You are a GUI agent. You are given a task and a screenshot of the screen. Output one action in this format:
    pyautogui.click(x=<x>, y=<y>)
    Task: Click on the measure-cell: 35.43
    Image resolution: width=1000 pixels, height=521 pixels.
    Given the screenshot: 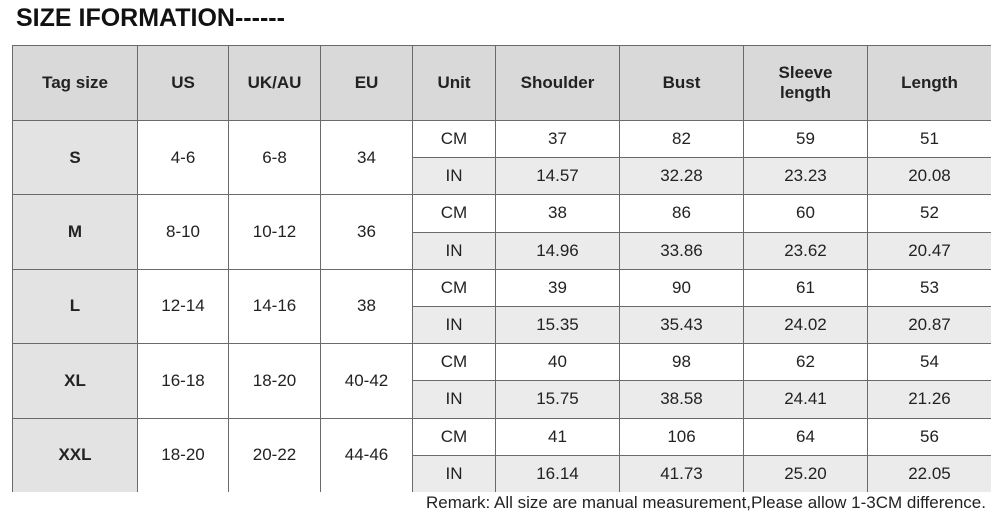 What is the action you would take?
    pyautogui.click(x=681, y=325)
    